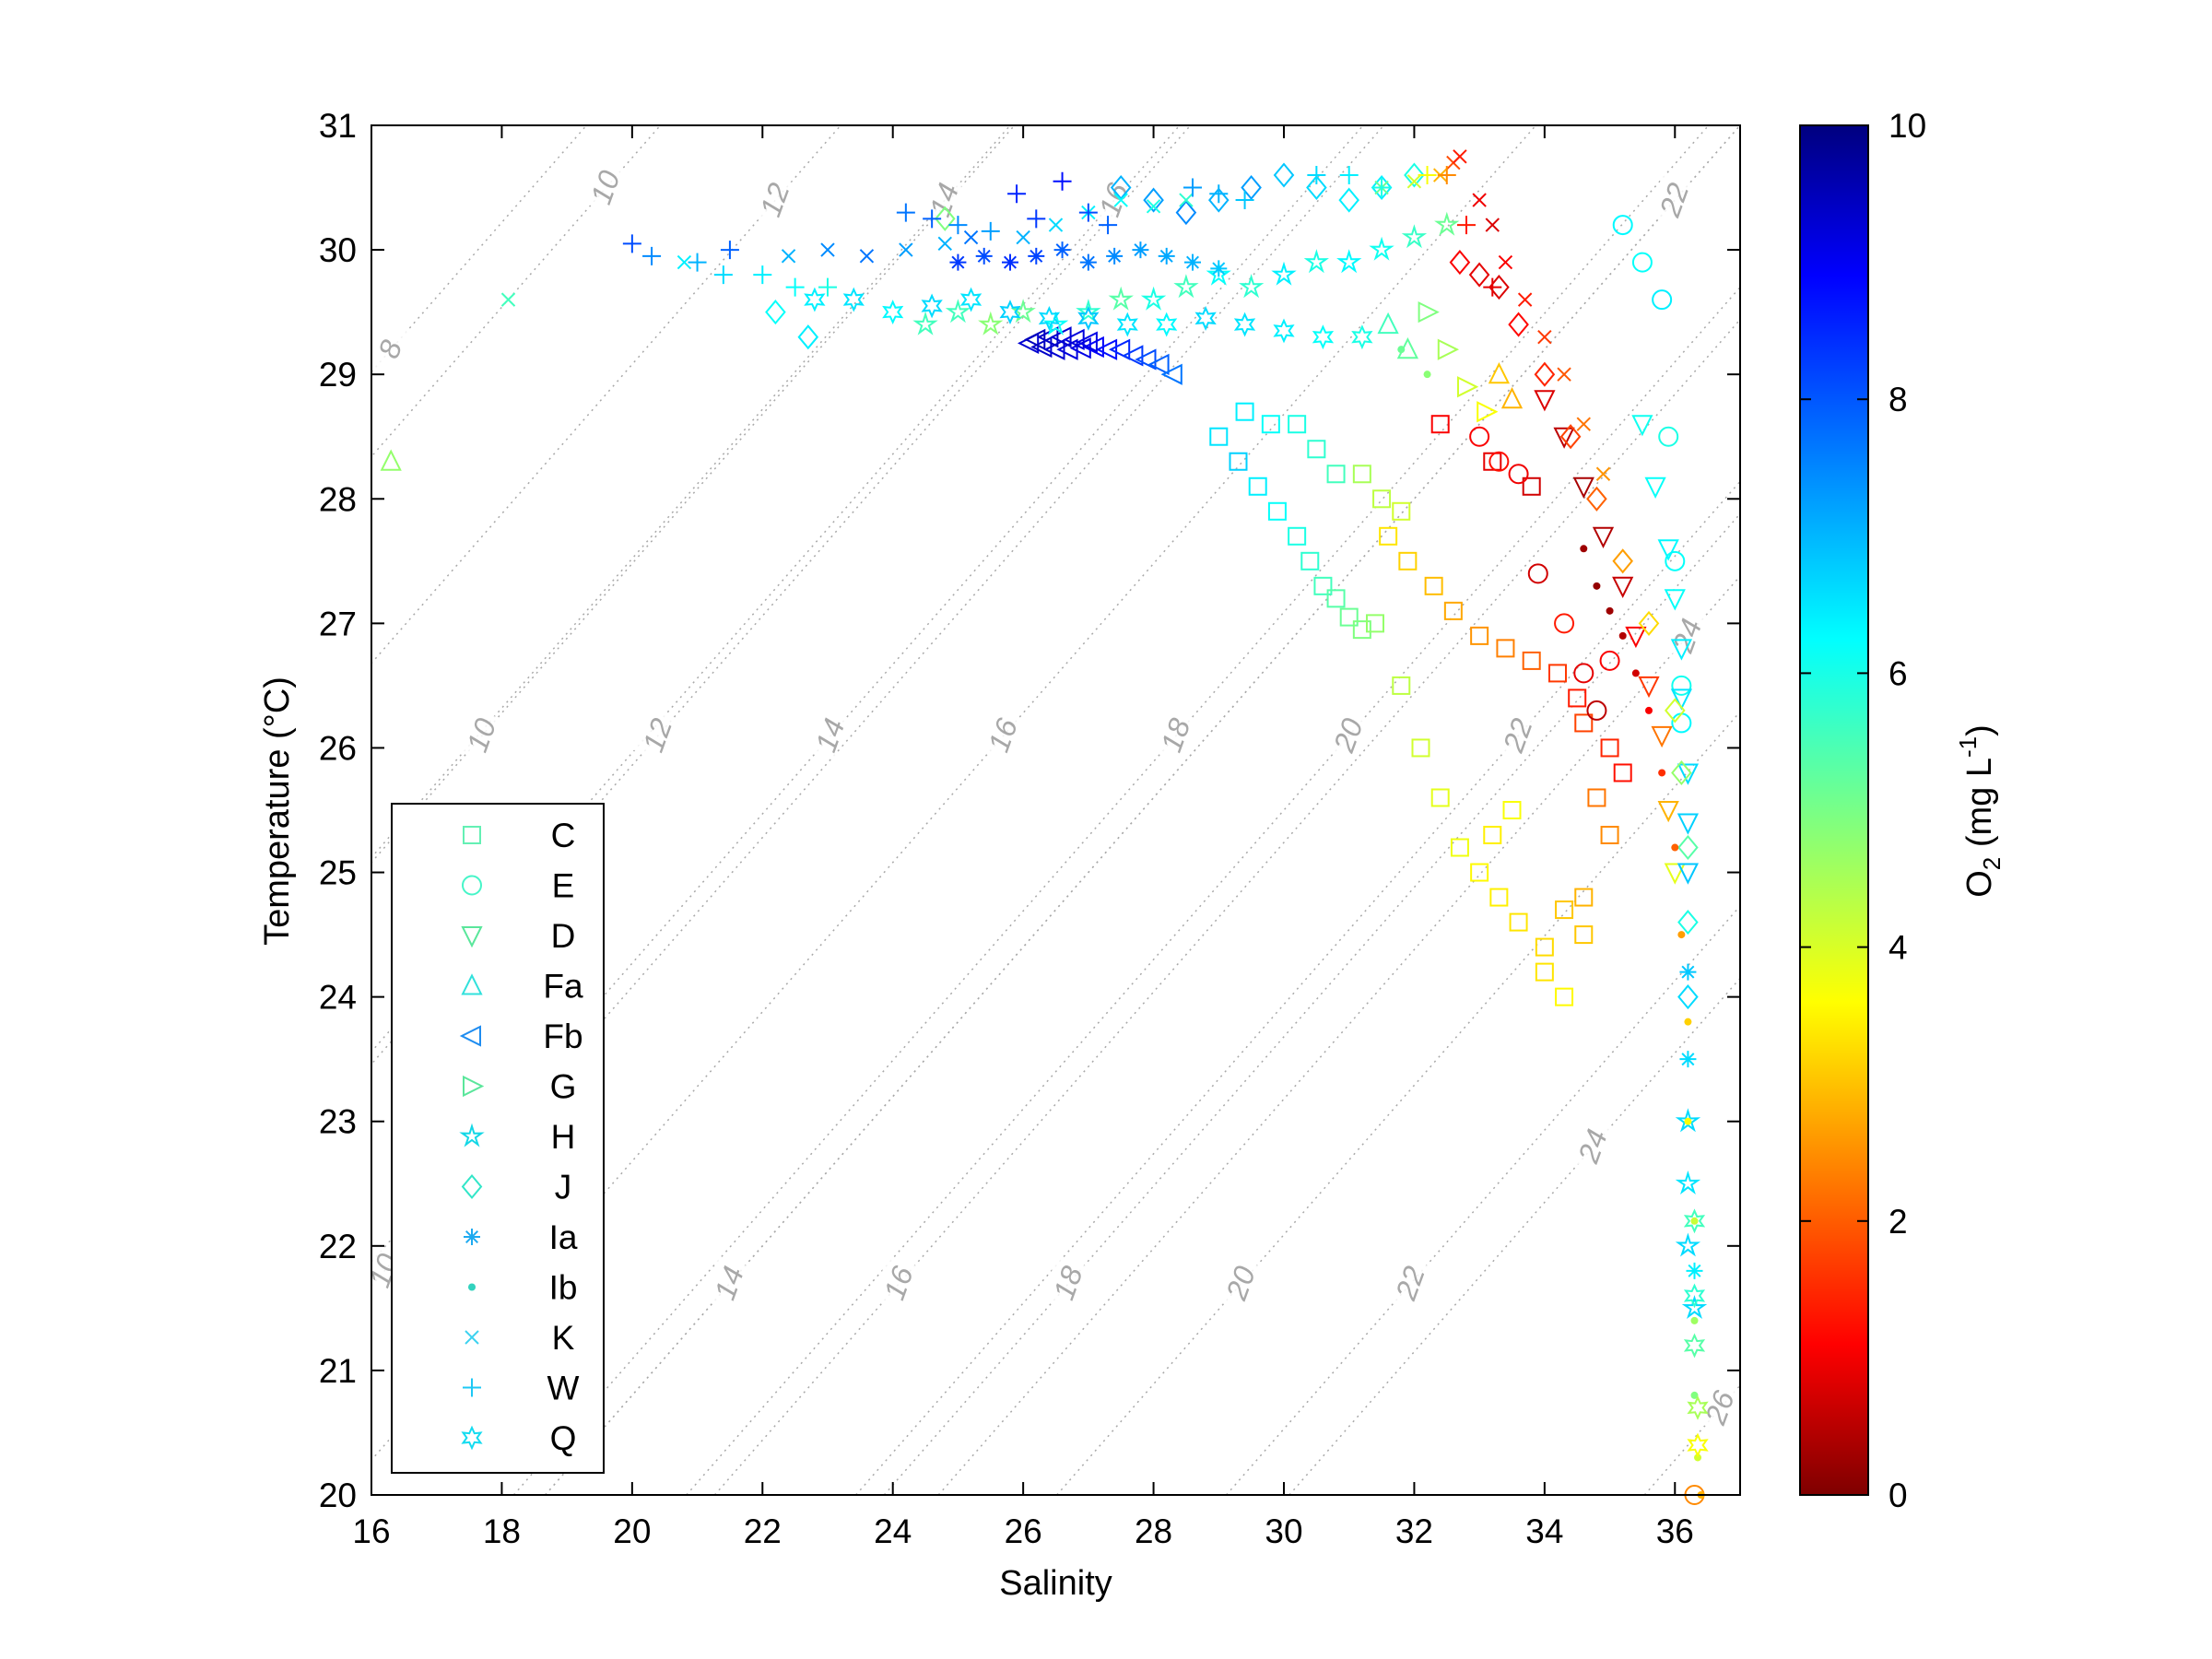 The width and height of the screenshot is (2212, 1659). Describe the element at coordinates (1898, 948) in the screenshot. I see `colorbar-tick-label: 4` at that location.